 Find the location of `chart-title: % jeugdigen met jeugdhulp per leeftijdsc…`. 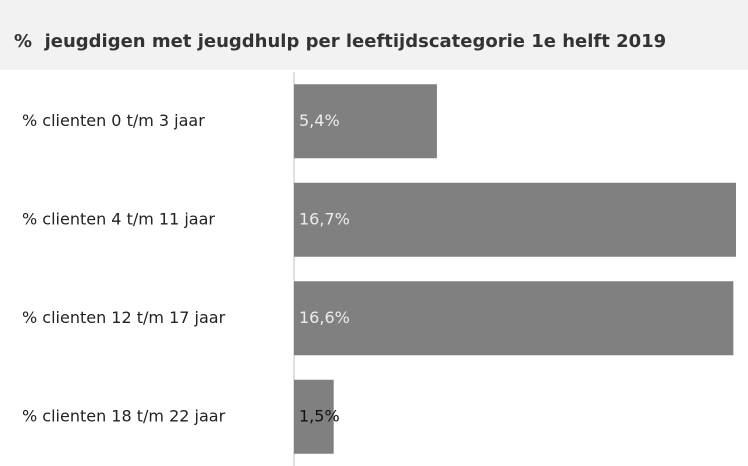

chart-title: % jeugdigen met jeugdhulp per leeftijdsc… is located at coordinates (340, 41).